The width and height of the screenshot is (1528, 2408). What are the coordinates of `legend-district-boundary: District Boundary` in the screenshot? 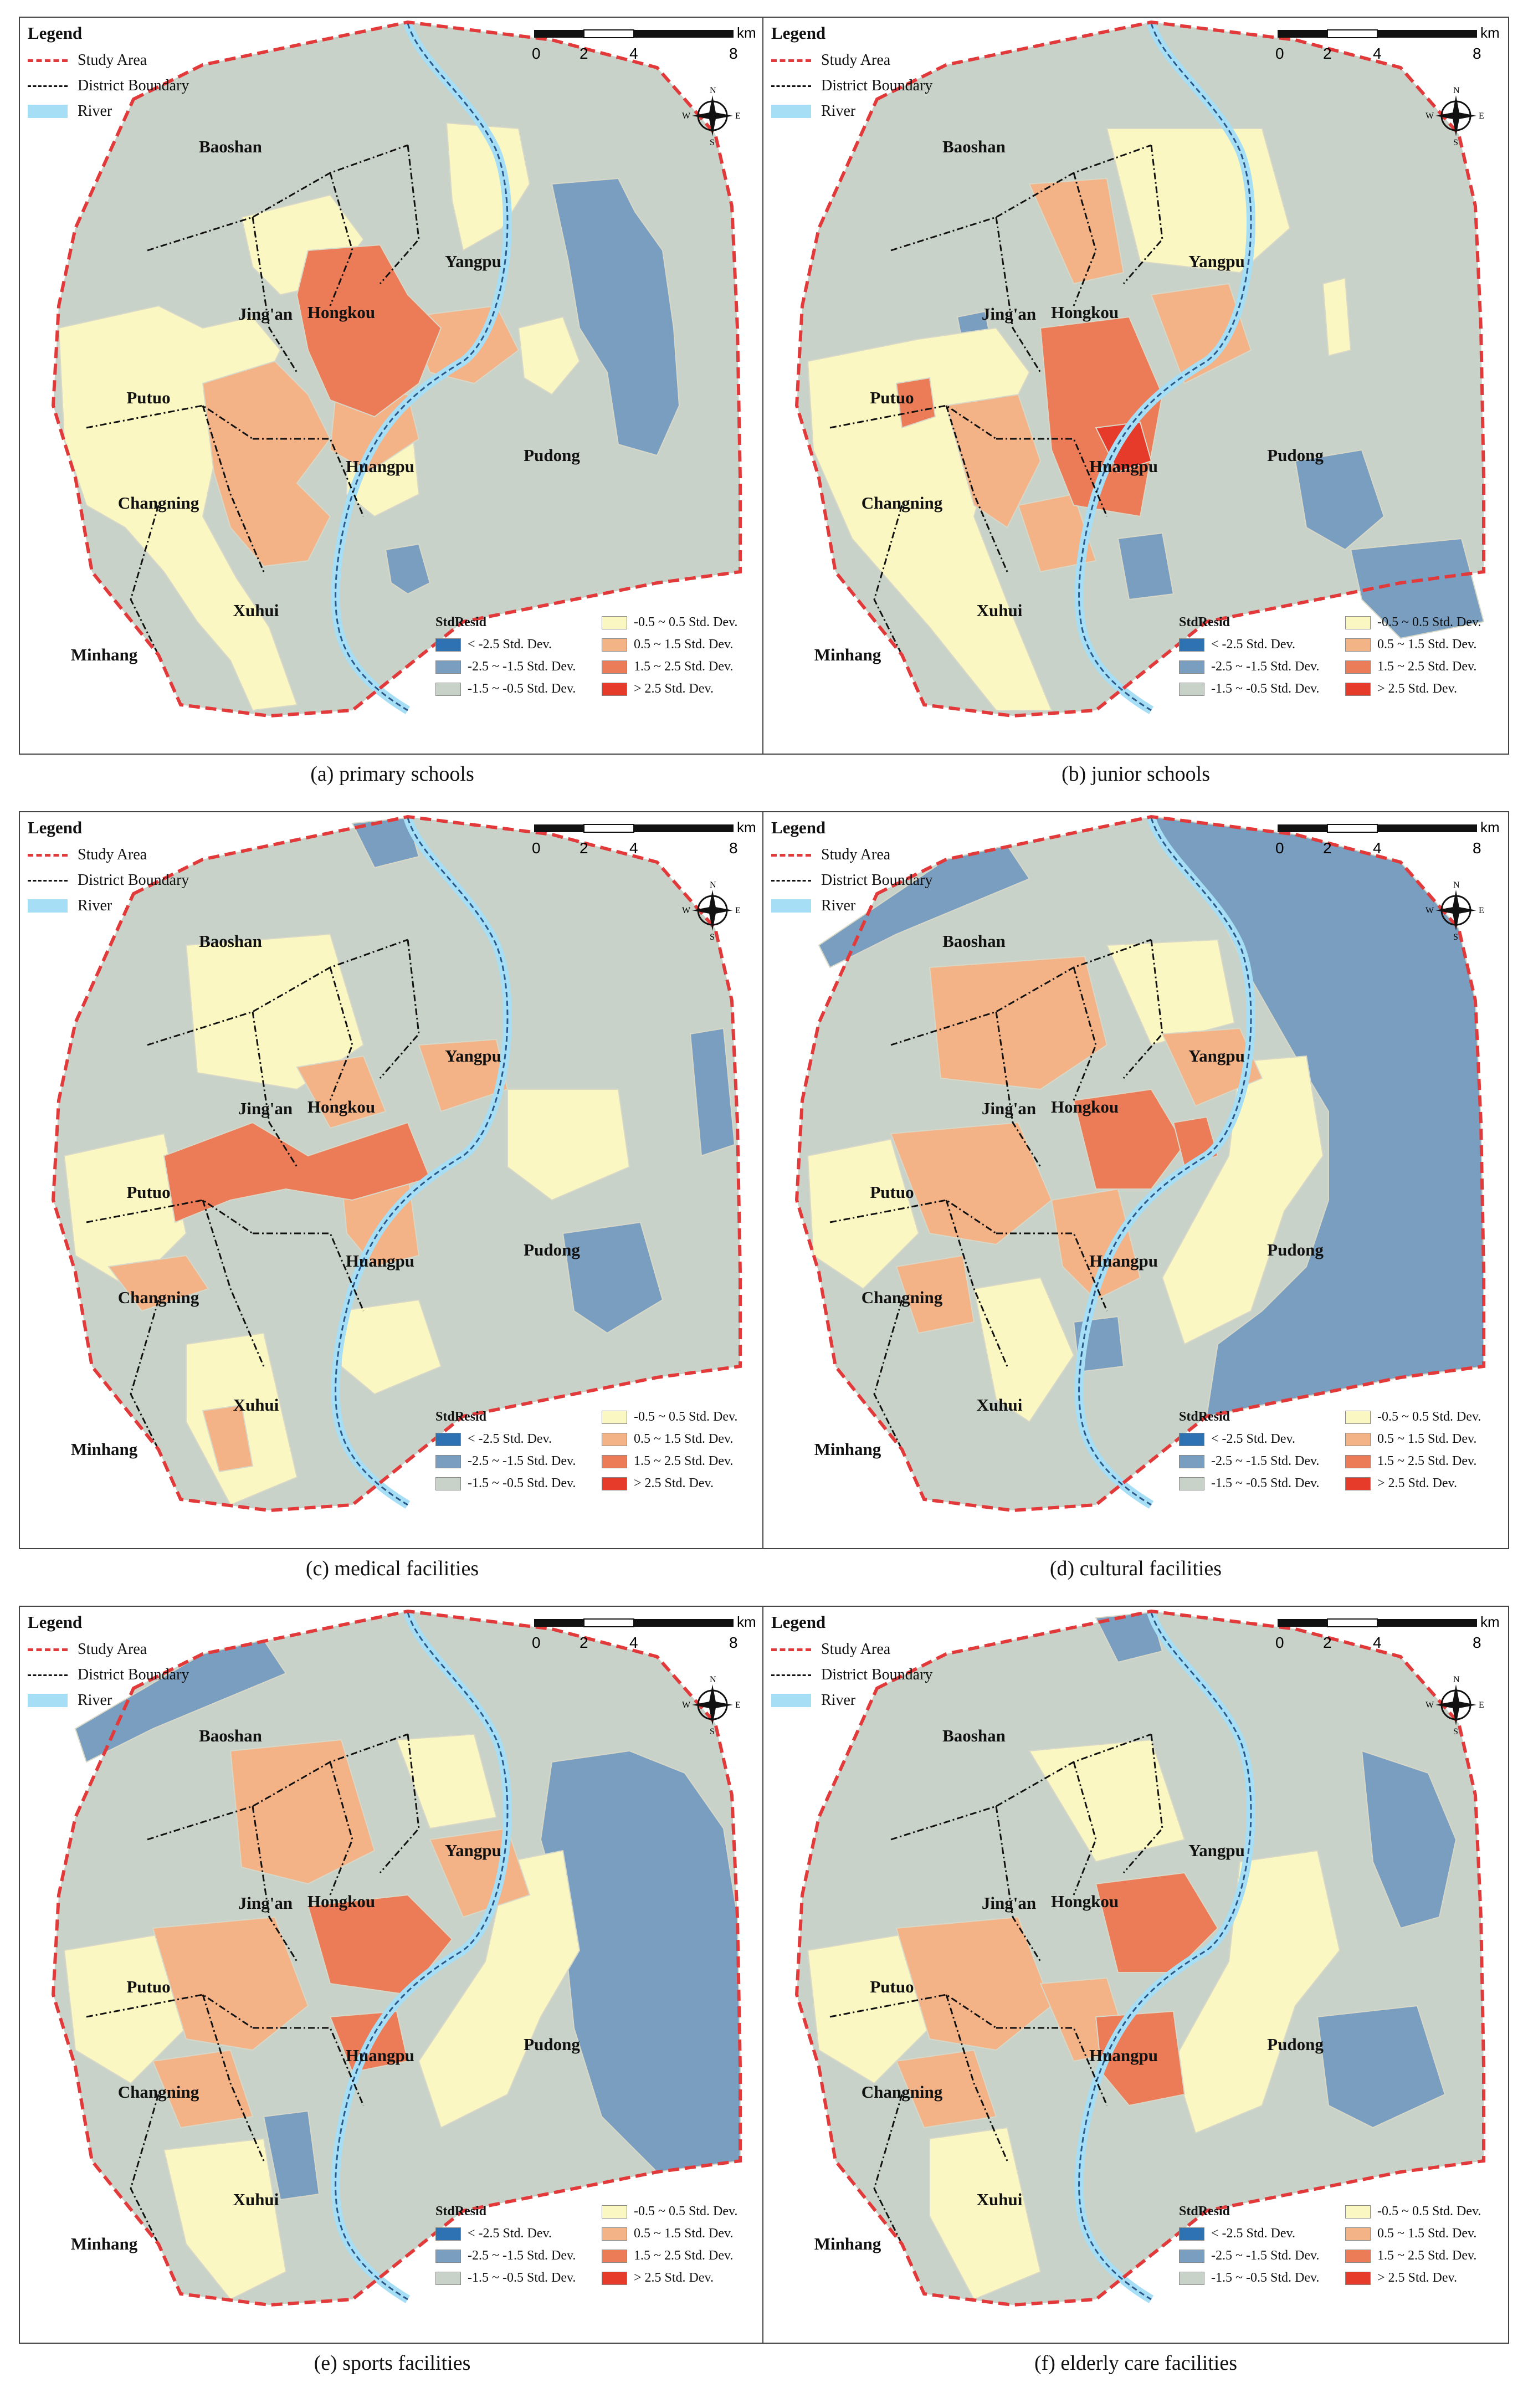 It's located at (144, 86).